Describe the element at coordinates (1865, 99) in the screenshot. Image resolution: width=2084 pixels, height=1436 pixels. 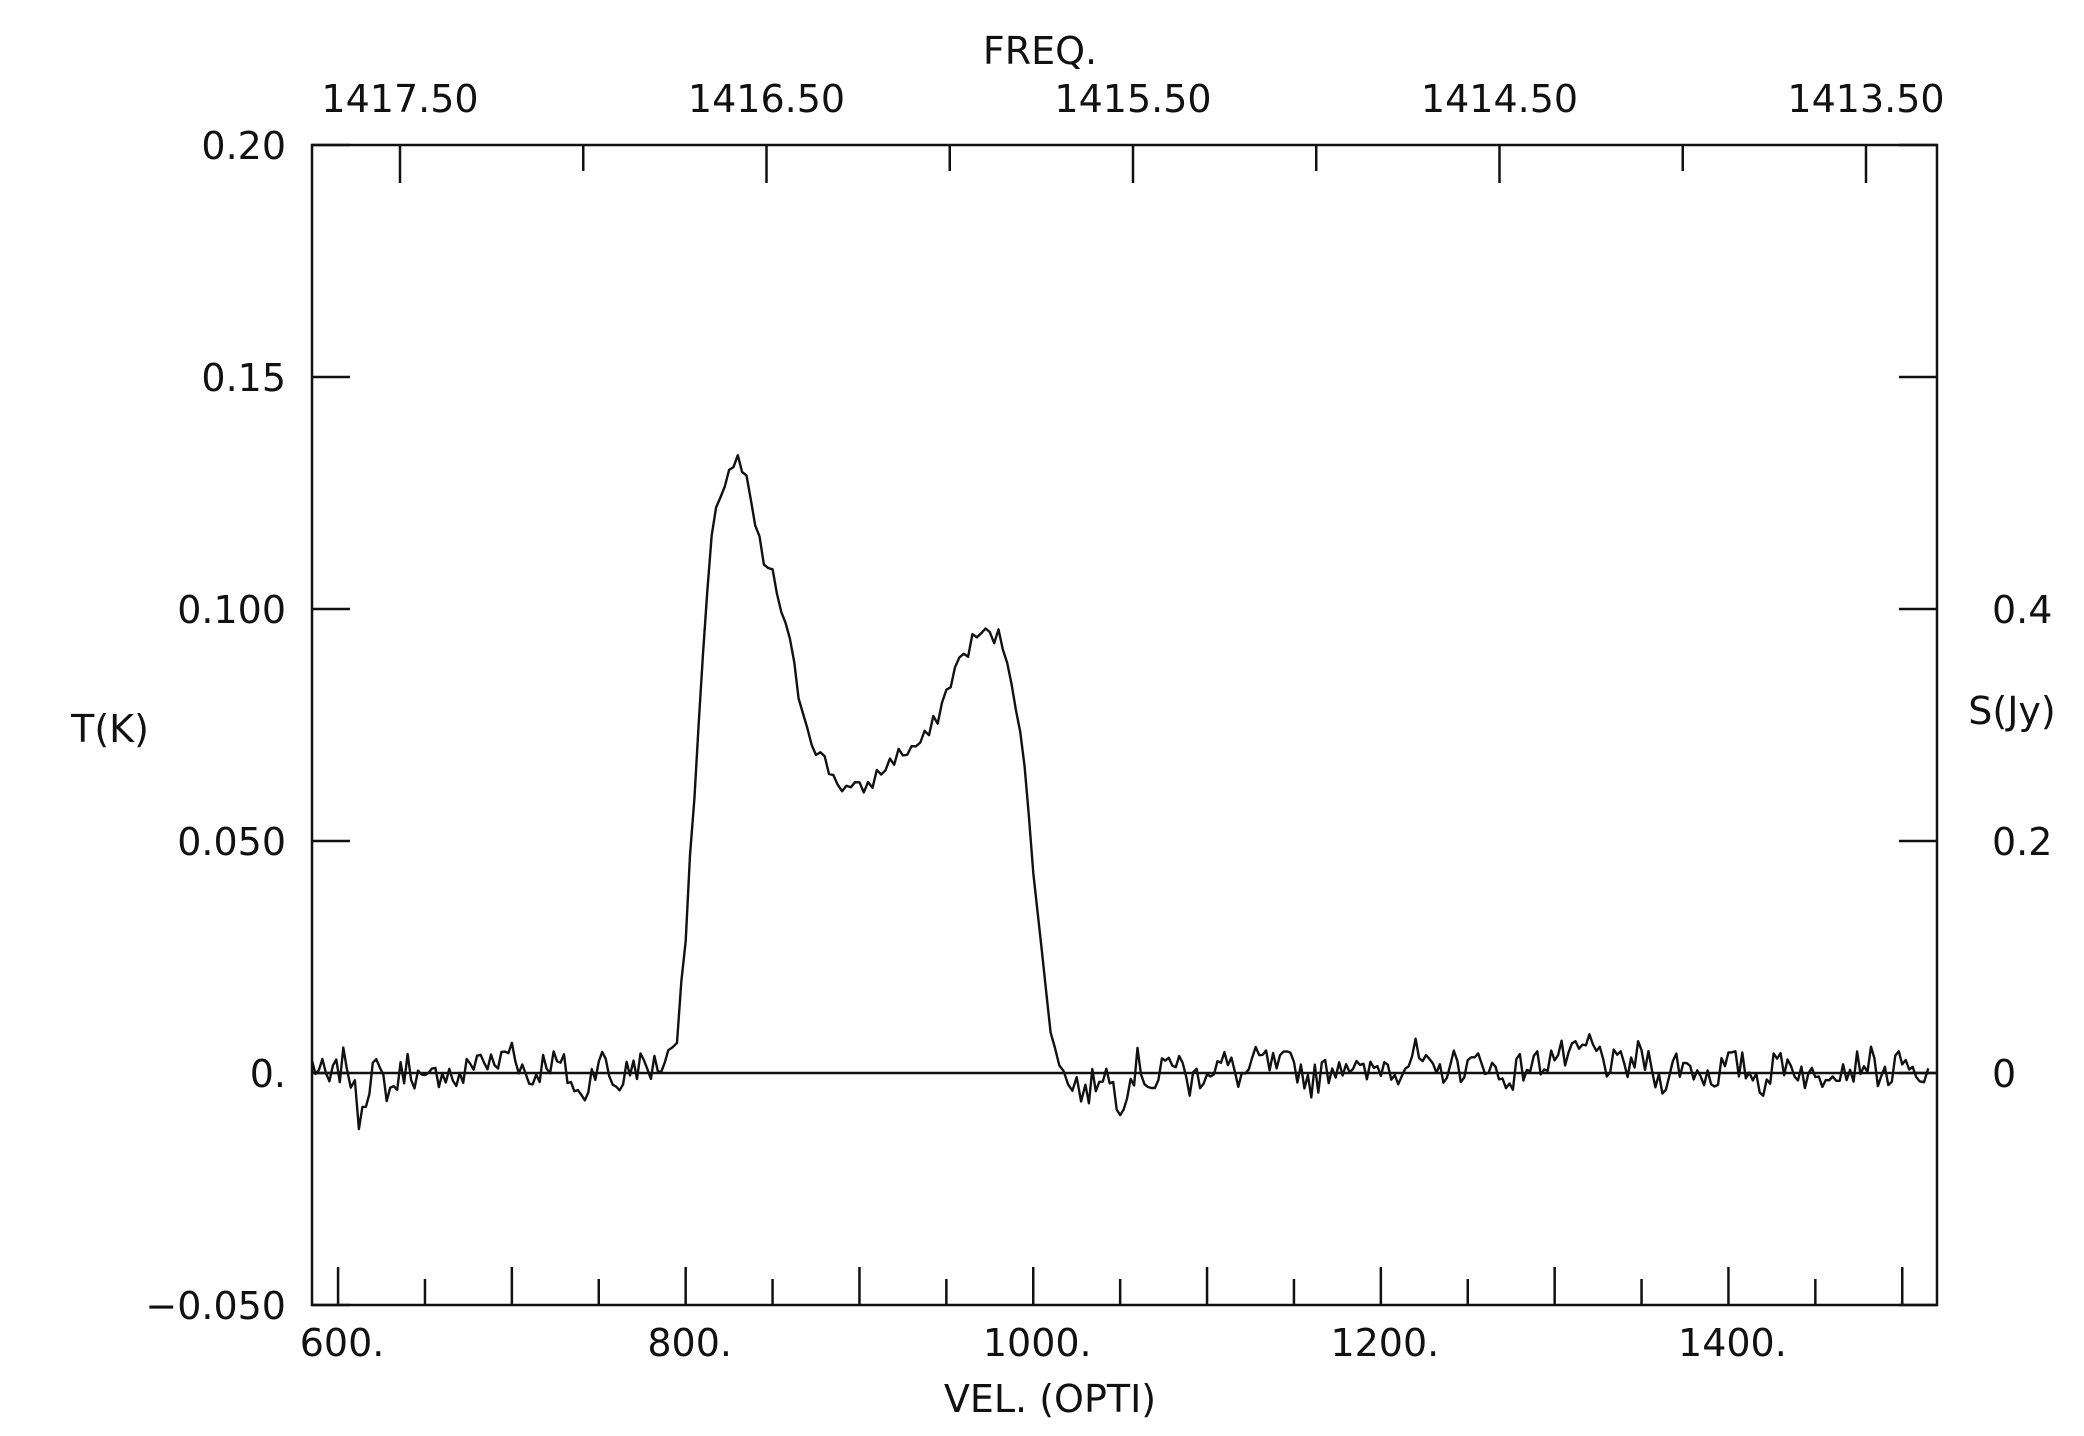
I see `top-tick-label: 1413.50` at that location.